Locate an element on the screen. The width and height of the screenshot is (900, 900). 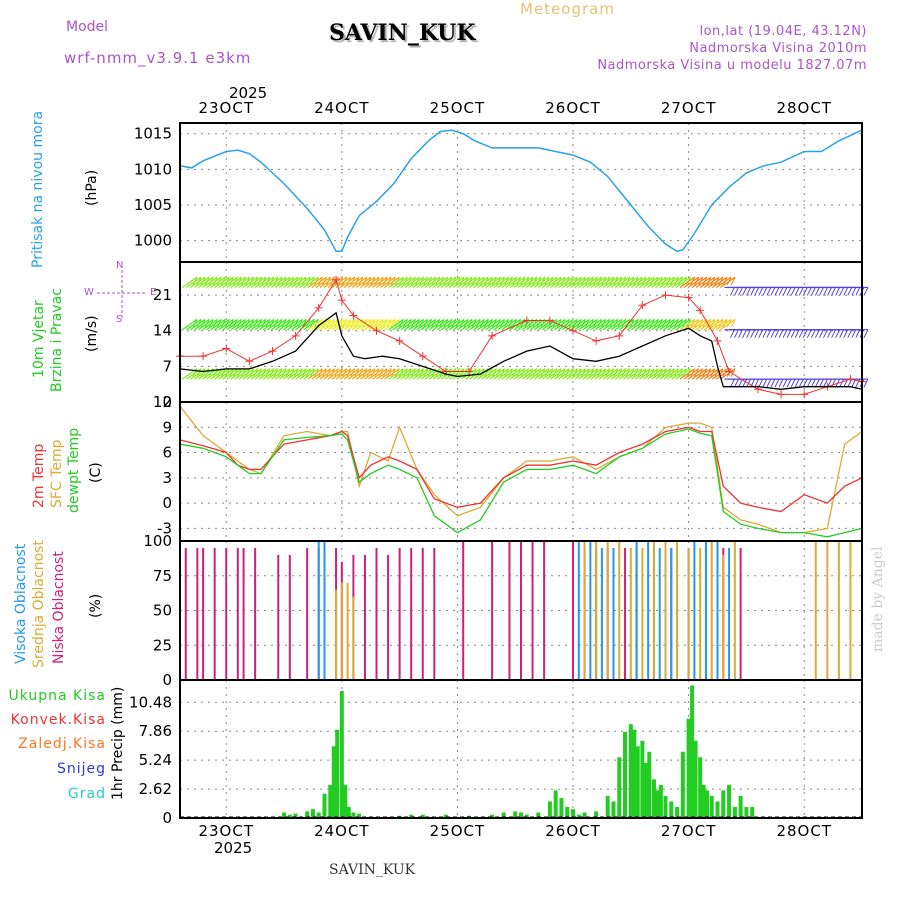
cloud-unit: (%) is located at coordinates (96, 605).